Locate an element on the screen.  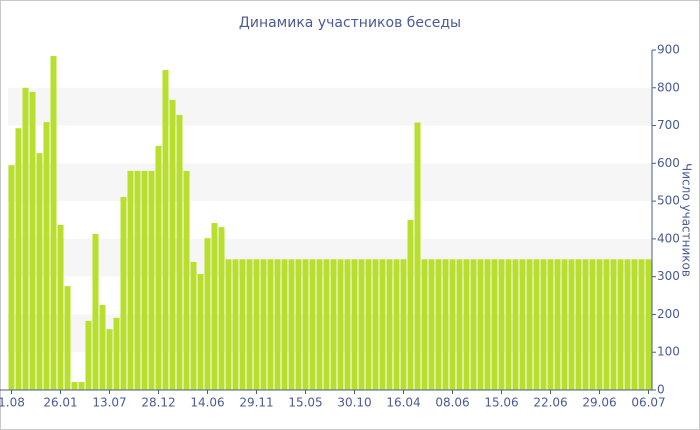
x-tick-label: 29.11 is located at coordinates (256, 403).